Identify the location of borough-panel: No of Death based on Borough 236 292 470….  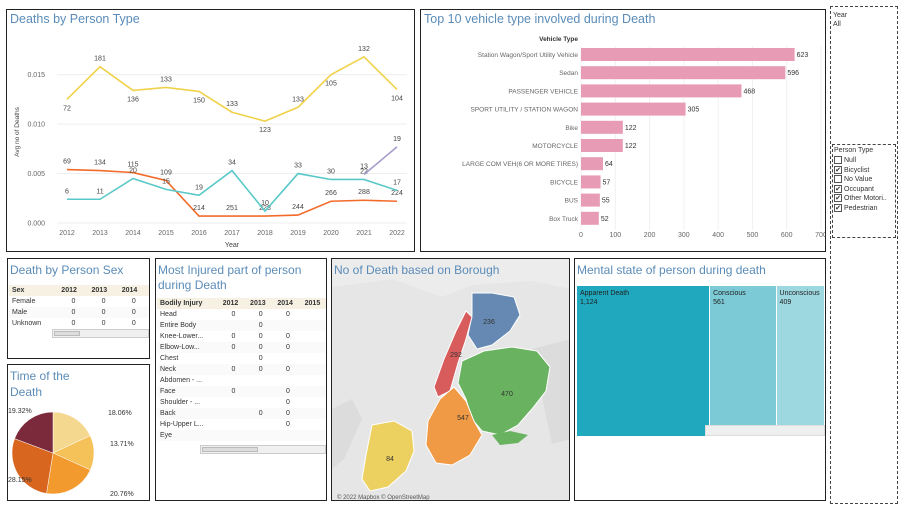
(450, 379).